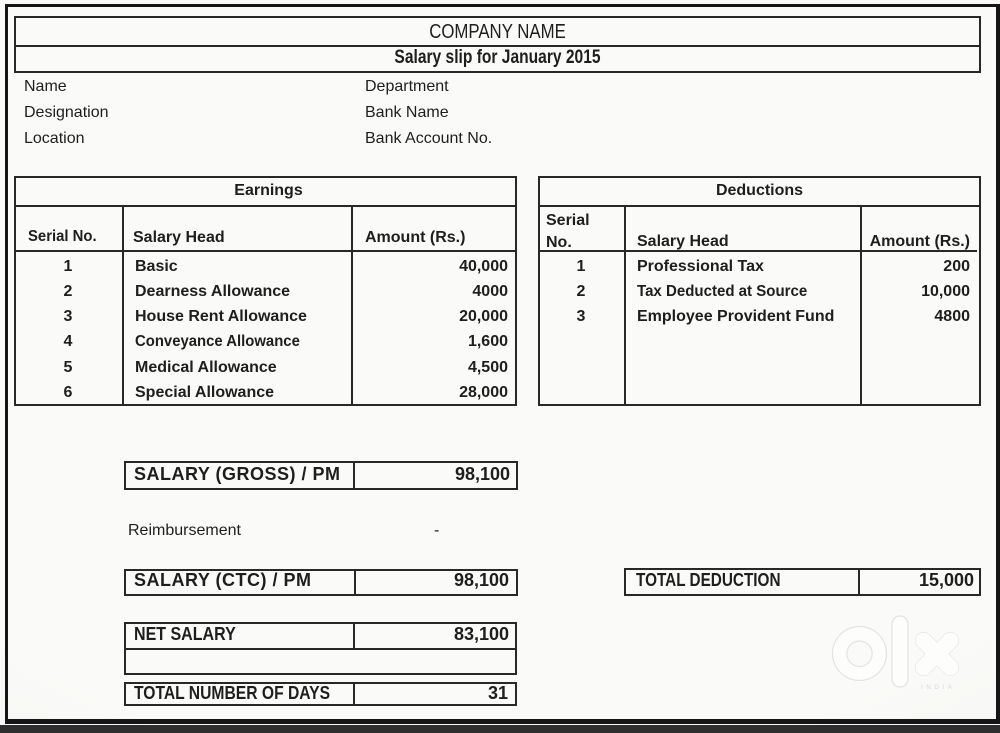 The image size is (1000, 733). Describe the element at coordinates (938, 687) in the screenshot. I see `svg-text: INDIA` at that location.